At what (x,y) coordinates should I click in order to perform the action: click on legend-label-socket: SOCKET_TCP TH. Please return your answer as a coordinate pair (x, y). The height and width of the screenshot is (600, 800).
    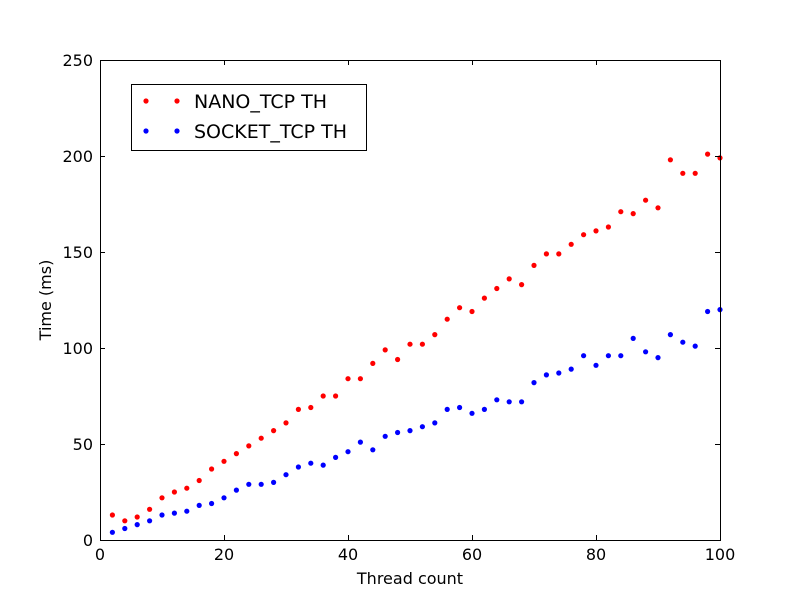
    Looking at the image, I should click on (270, 132).